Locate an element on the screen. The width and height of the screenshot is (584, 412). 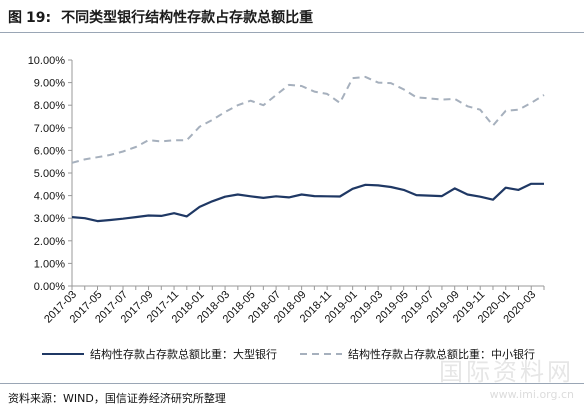
figure-header: 图 19: 不同类型银行结构性存款占存款总额比重 is located at coordinates (292, 16).